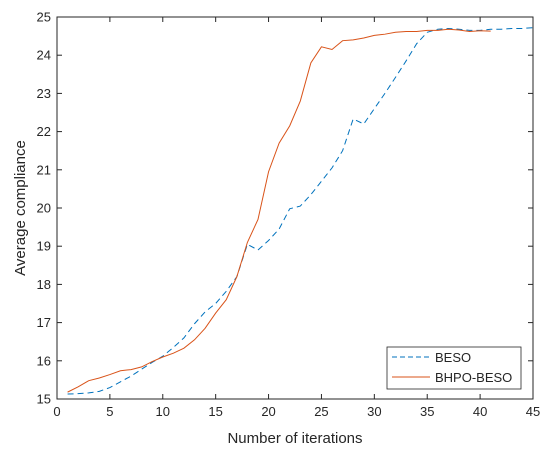 This screenshot has width=550, height=449. What do you see at coordinates (44, 322) in the screenshot?
I see `y-tick-label: 17` at bounding box center [44, 322].